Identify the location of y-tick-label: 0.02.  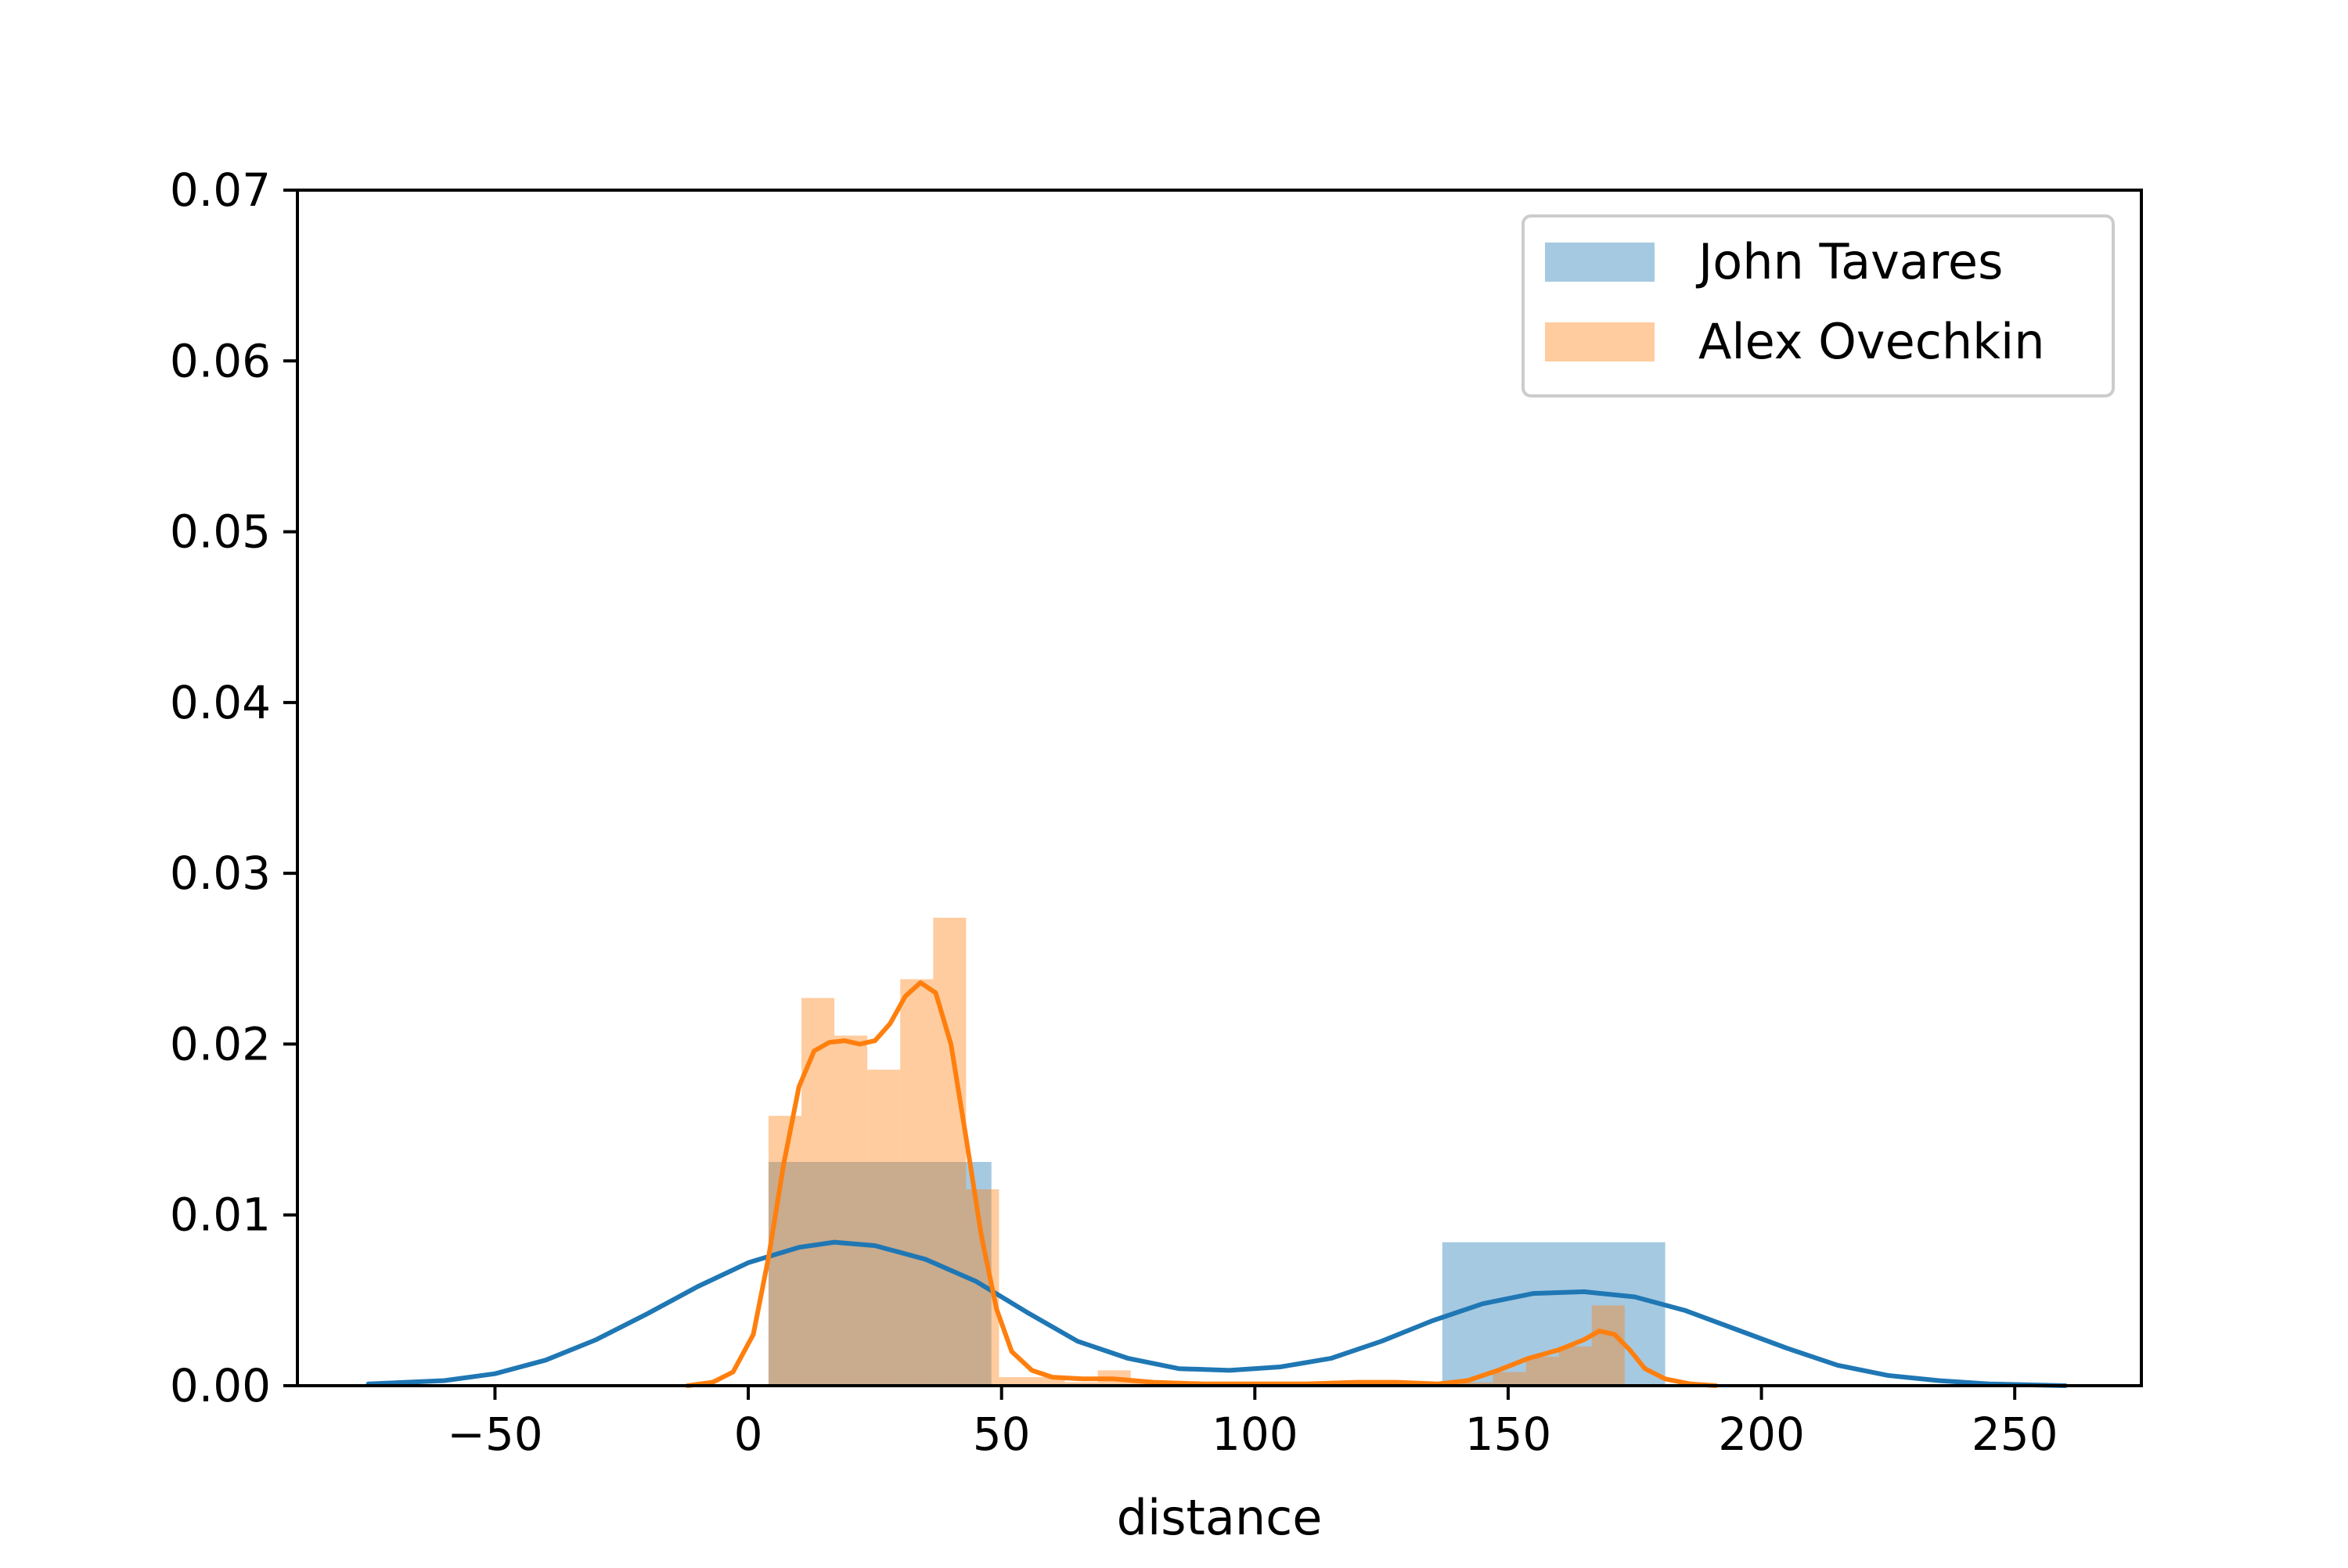
(221, 1044).